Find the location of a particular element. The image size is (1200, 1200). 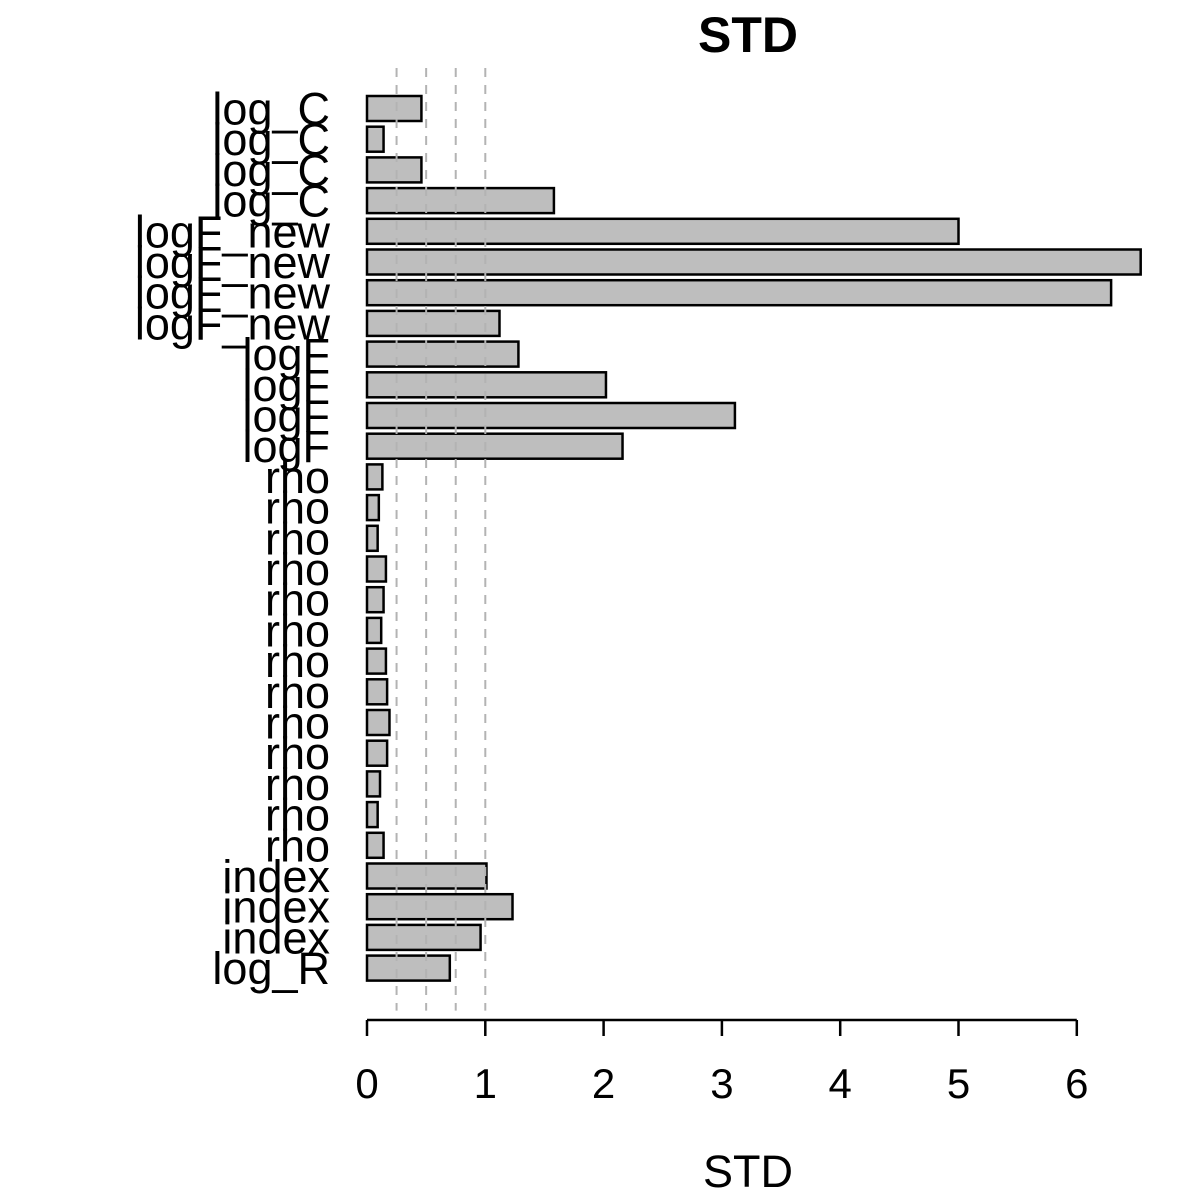

x-tick-label-3: 3 is located at coordinates (721, 1083).